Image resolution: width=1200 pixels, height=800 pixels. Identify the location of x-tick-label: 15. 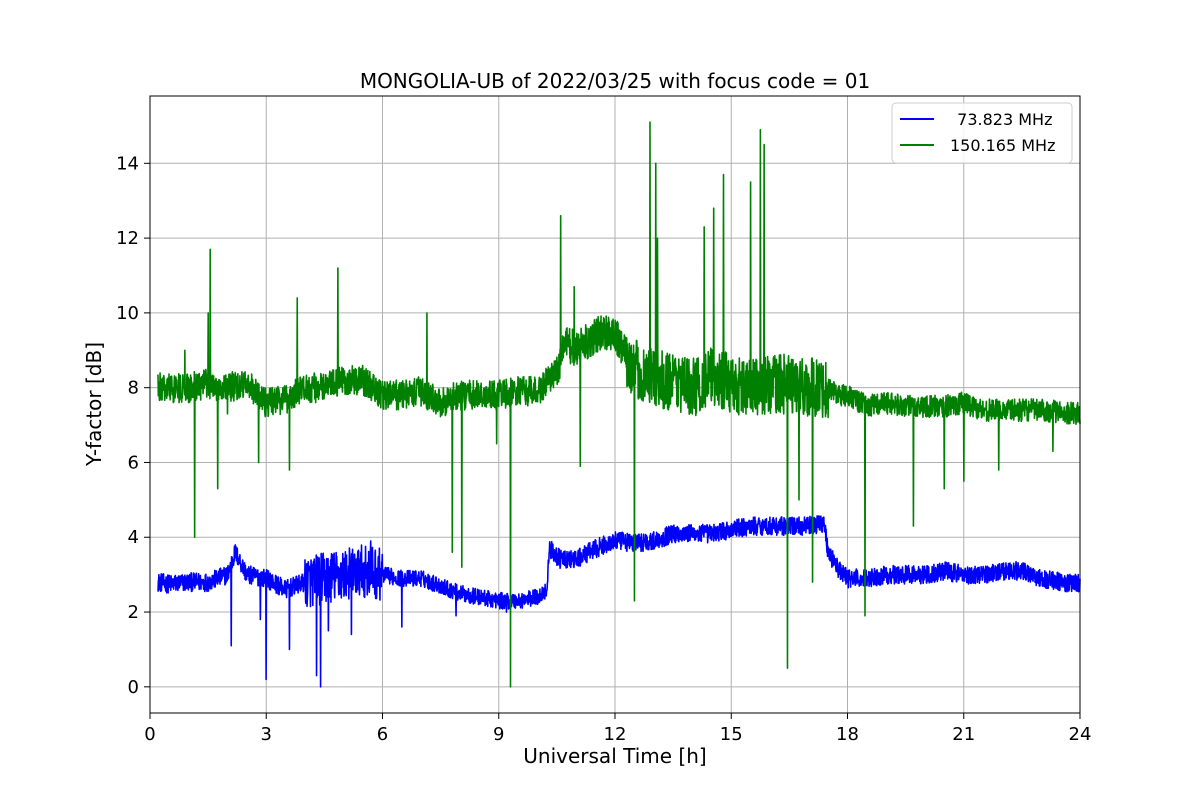
(731, 734).